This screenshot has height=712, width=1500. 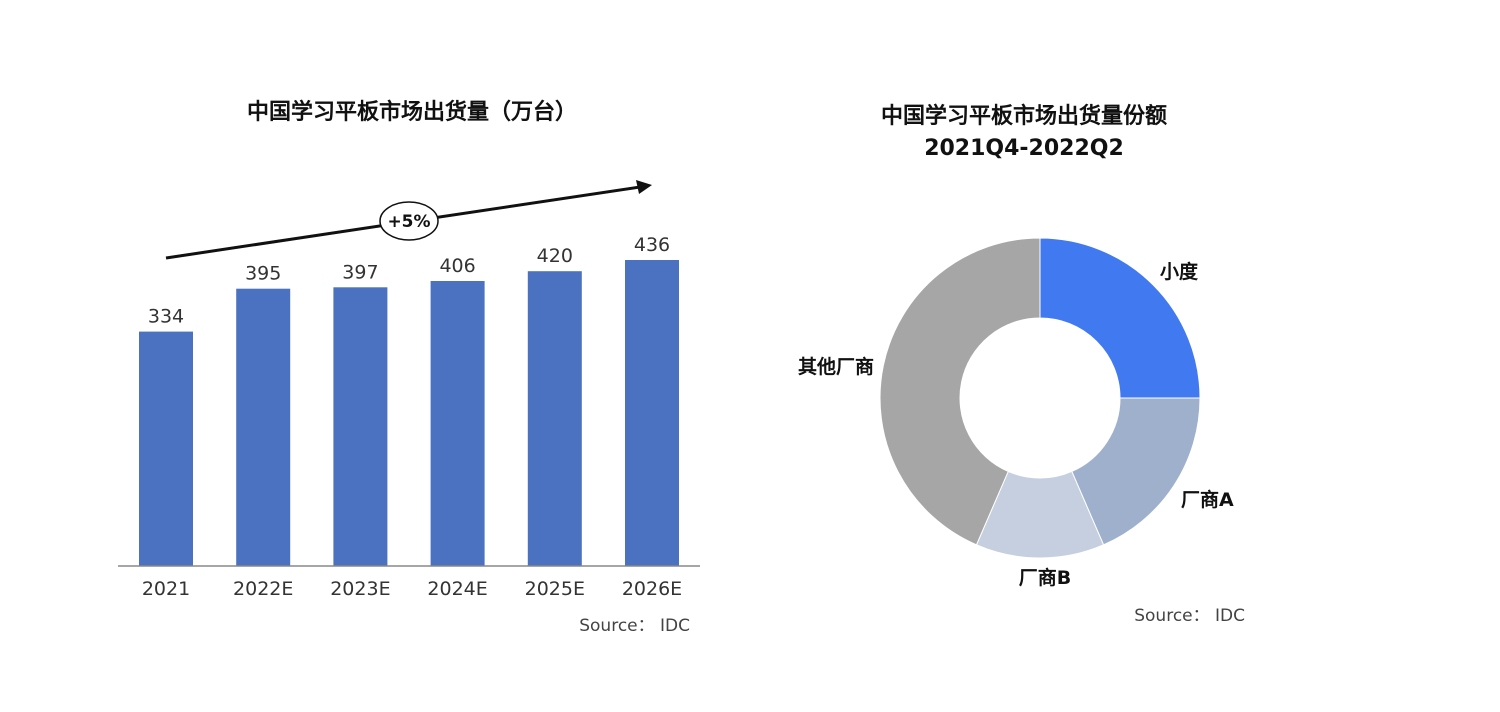 I want to click on value-label-2026E: 436, so click(x=652, y=245).